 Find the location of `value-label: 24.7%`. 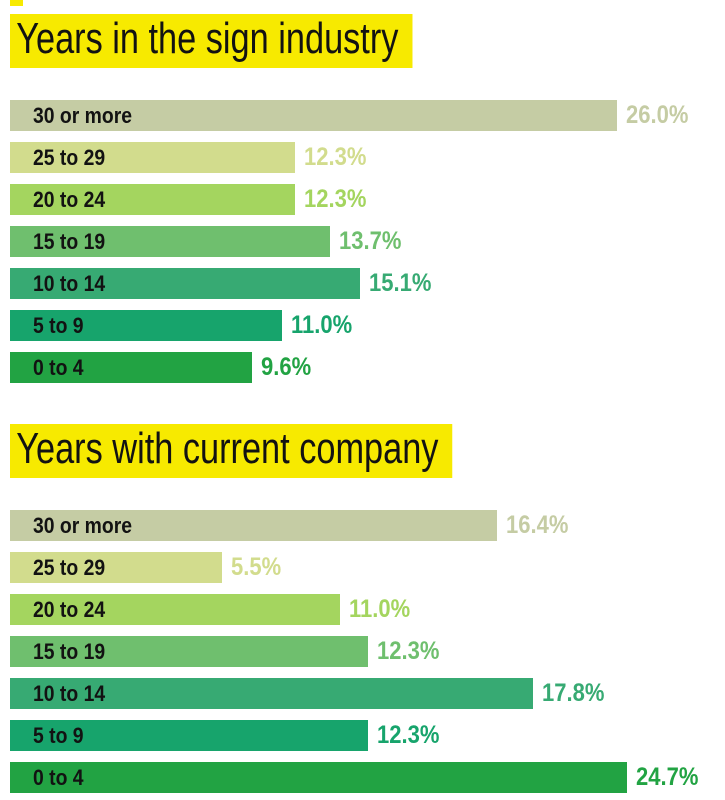

value-label: 24.7% is located at coordinates (667, 777).